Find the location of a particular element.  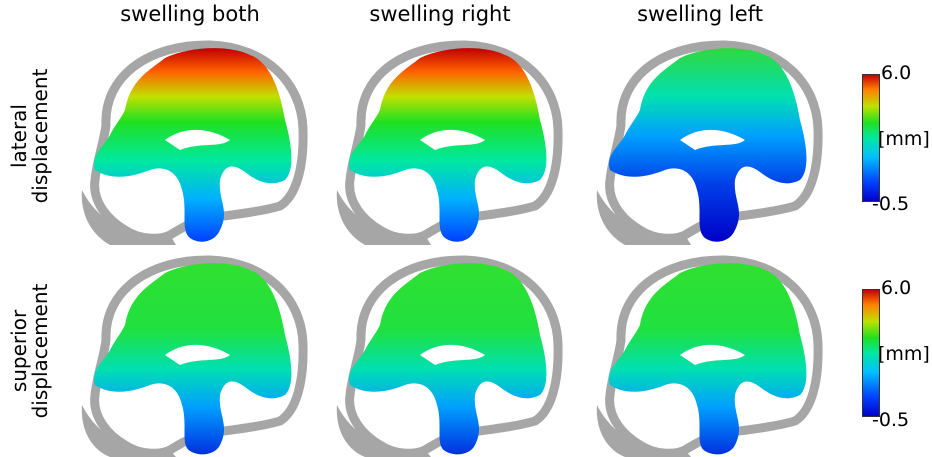

panel-lateral-swelling-left is located at coordinates (709, 142).